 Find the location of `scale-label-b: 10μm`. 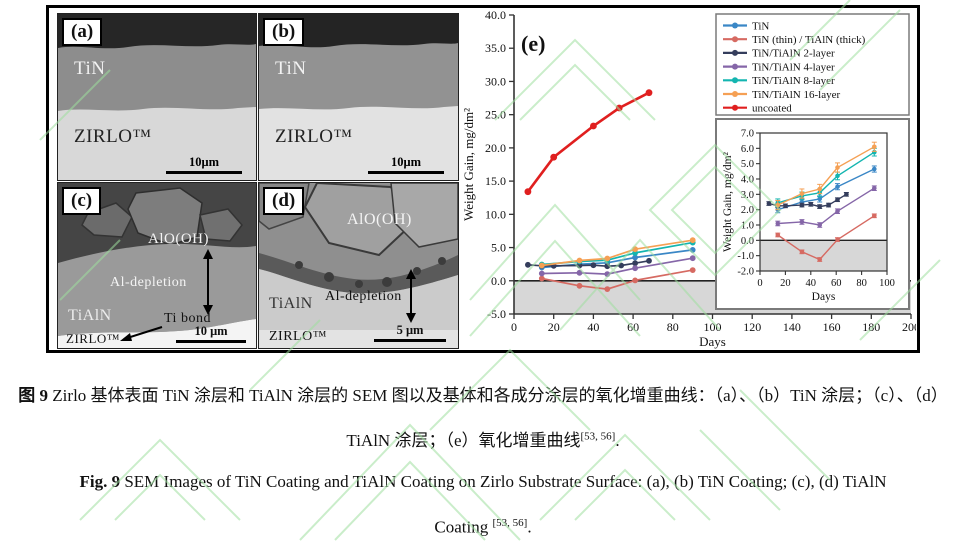

scale-label-b: 10μm is located at coordinates (406, 162).